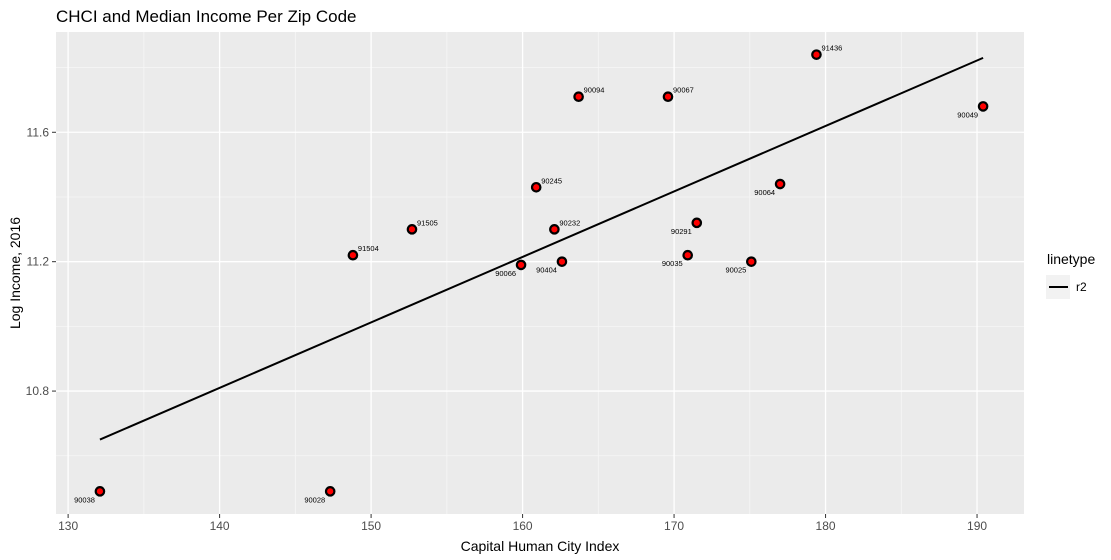 The image size is (1111, 560). What do you see at coordinates (1071, 259) in the screenshot?
I see `legend-title: linetype` at bounding box center [1071, 259].